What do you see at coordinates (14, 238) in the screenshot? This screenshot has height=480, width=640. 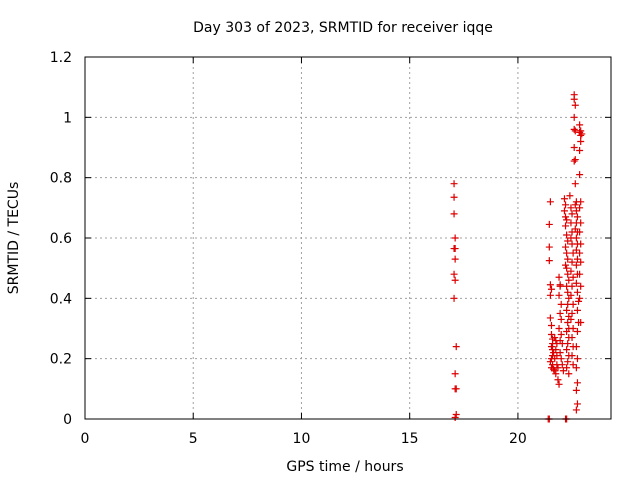 I see `y-axis-label: SRMTID / TECUs` at bounding box center [14, 238].